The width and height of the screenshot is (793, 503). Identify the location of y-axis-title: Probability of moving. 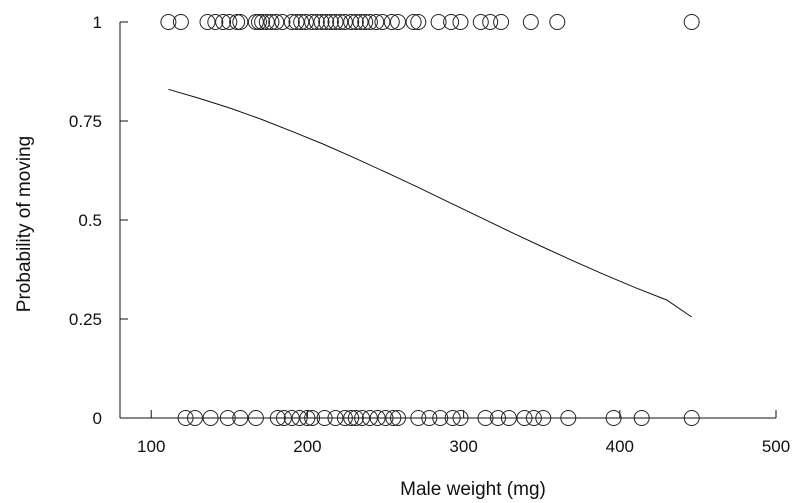
(24, 224).